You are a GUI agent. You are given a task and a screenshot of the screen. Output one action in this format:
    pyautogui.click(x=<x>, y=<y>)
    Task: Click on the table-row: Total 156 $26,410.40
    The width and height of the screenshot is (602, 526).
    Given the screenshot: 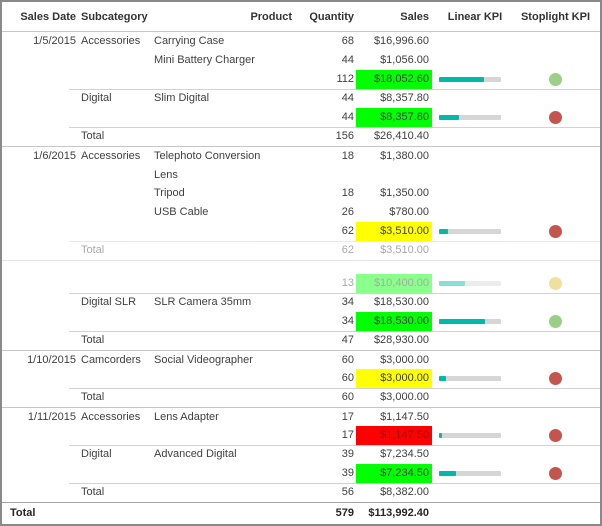 What is the action you would take?
    pyautogui.click(x=301, y=136)
    